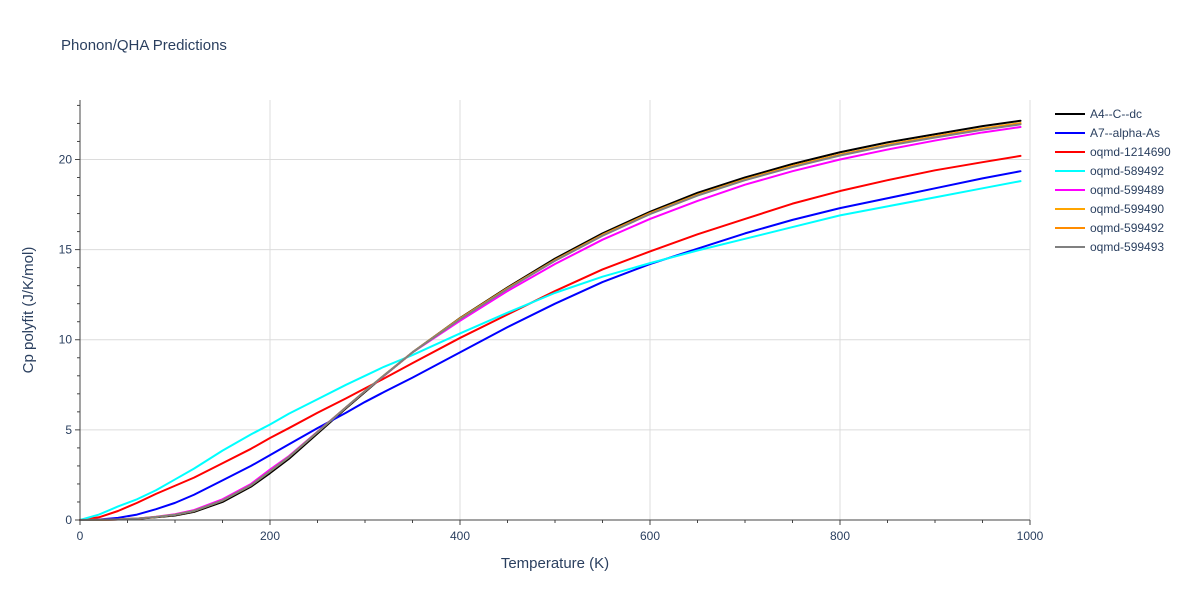  I want to click on legend-label: A4--C--dc, so click(1116, 114).